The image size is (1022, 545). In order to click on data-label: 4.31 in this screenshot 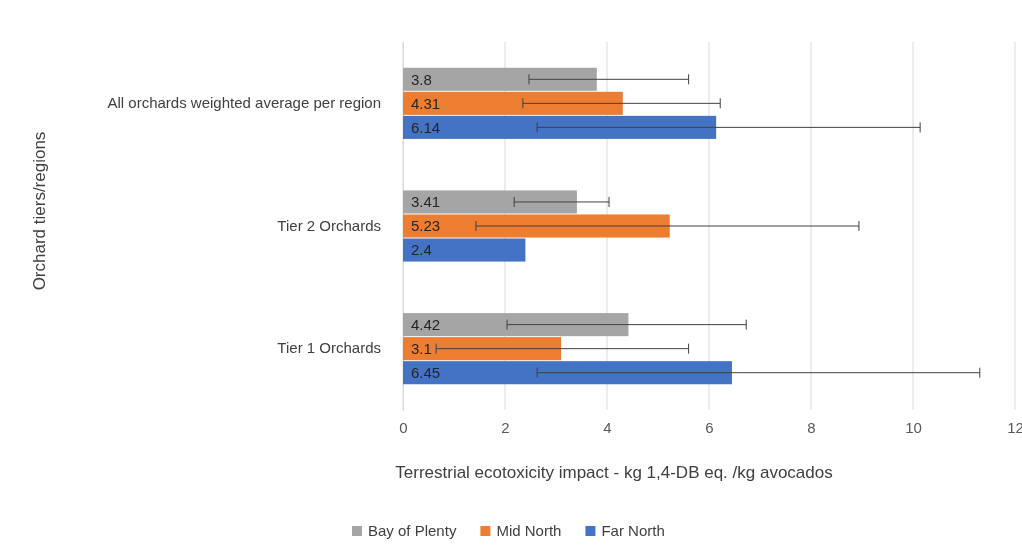, I will do `click(426, 103)`.